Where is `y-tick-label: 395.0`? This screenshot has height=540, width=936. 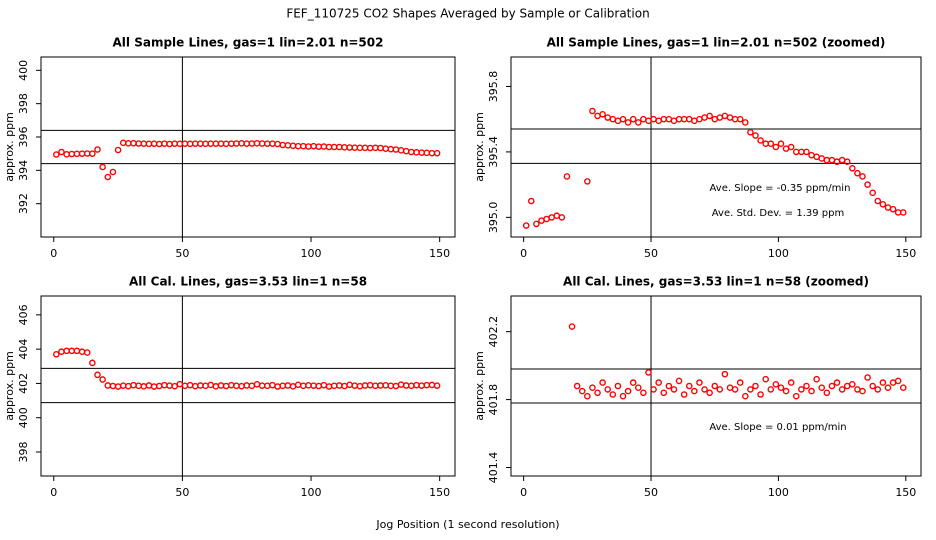 y-tick-label: 395.0 is located at coordinates (493, 218).